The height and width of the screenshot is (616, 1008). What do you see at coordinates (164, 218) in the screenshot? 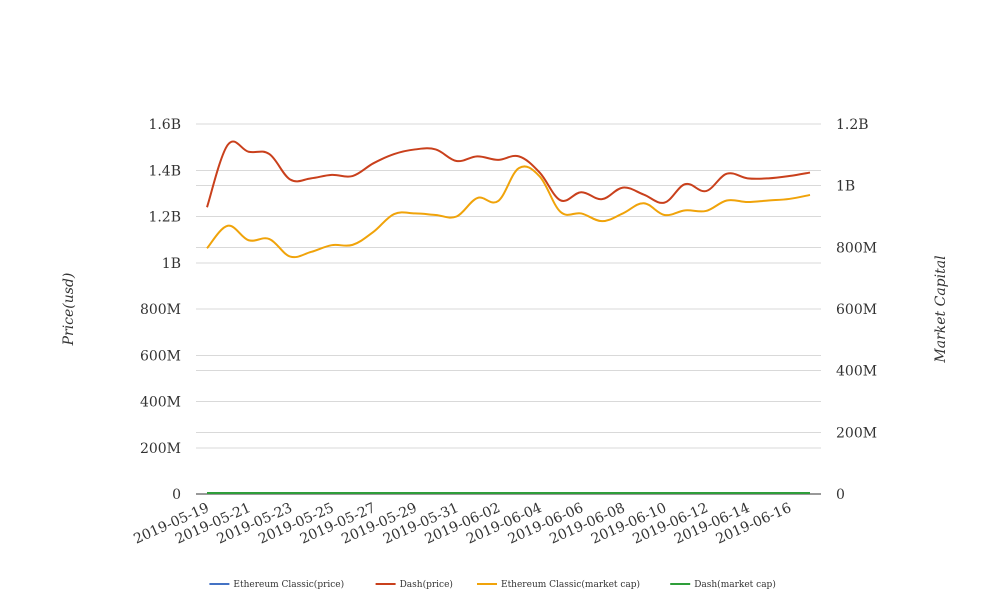
I see `left-tick-label: 1.2B` at bounding box center [164, 218].